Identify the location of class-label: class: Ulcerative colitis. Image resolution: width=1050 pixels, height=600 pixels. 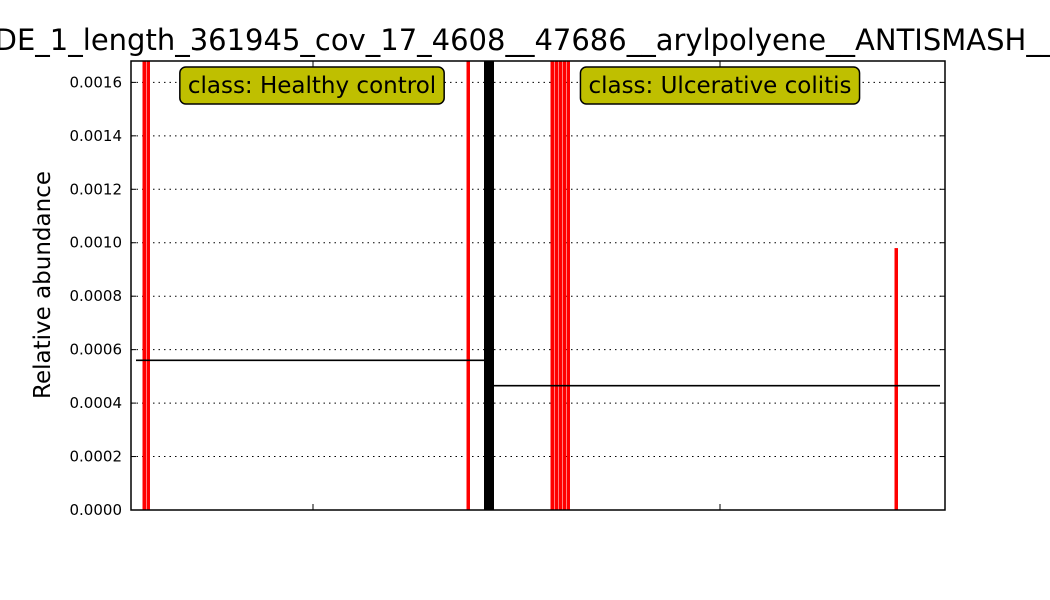
(719, 86).